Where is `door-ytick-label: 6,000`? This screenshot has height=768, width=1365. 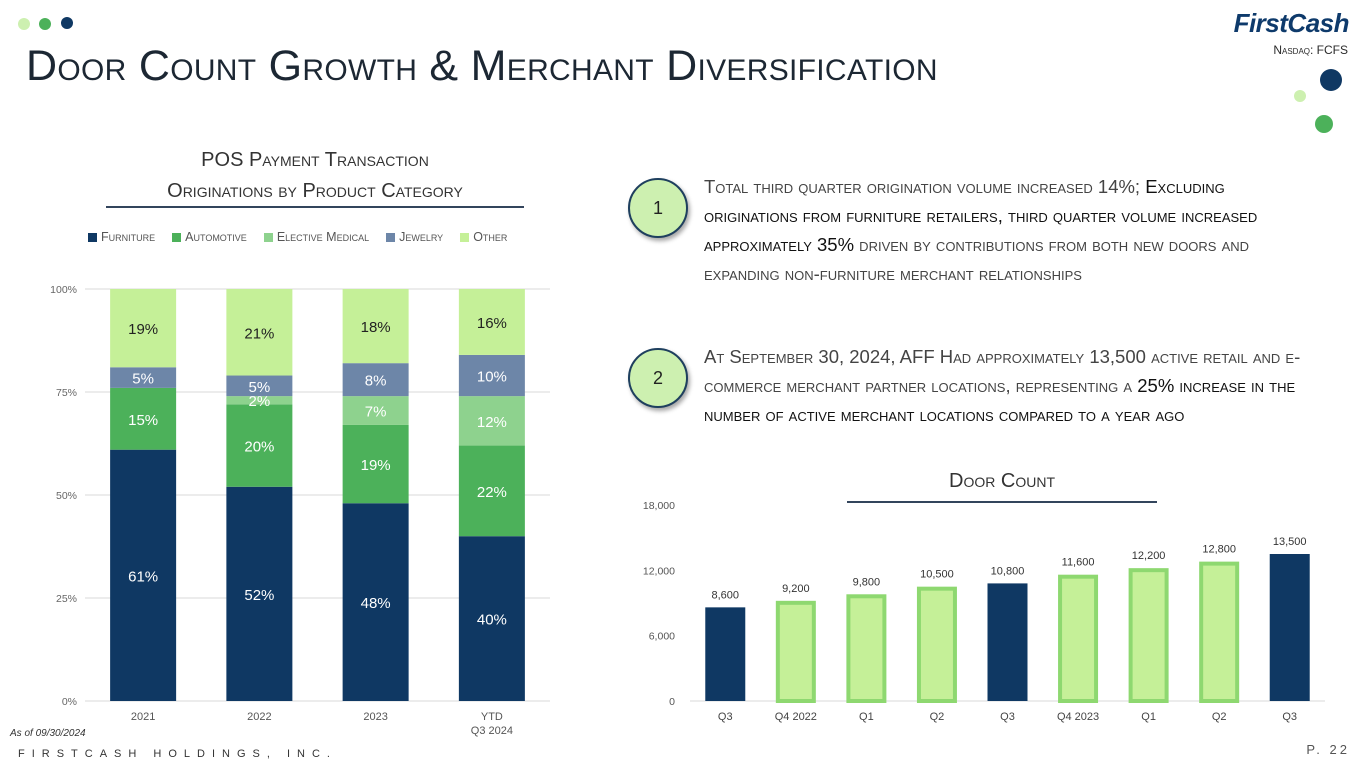 door-ytick-label: 6,000 is located at coordinates (662, 637).